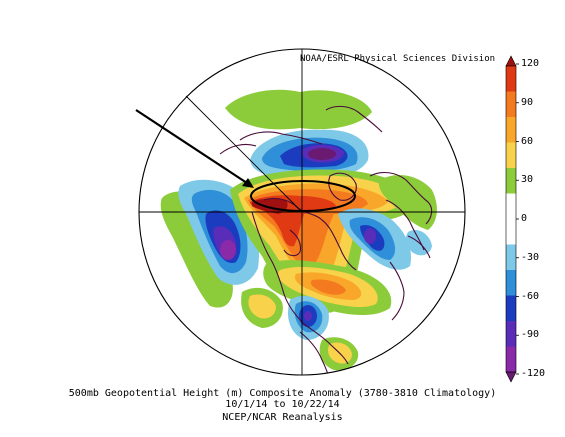 The width and height of the screenshot is (565, 437). I want to click on colorbar-tick-label: 30, so click(527, 180).